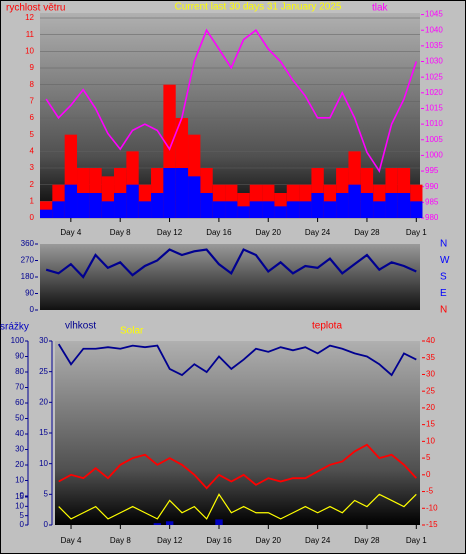 This screenshot has width=466, height=554. Describe the element at coordinates (327, 326) in the screenshot. I see `axis-label: teplota` at that location.